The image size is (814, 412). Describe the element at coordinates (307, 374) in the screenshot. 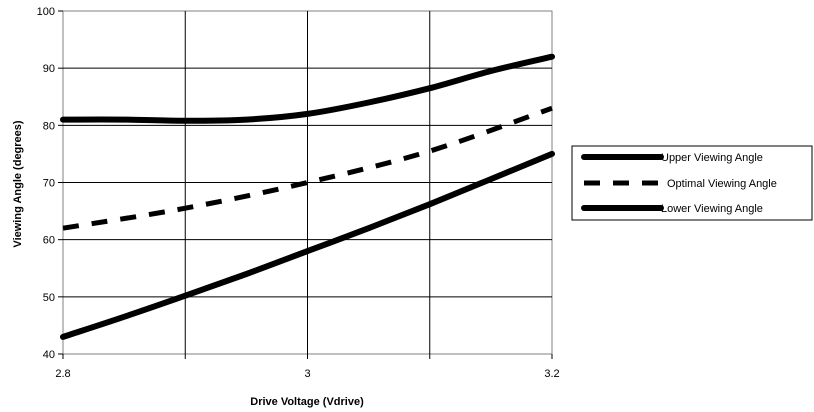

I see `x-tick-label: 3` at that location.